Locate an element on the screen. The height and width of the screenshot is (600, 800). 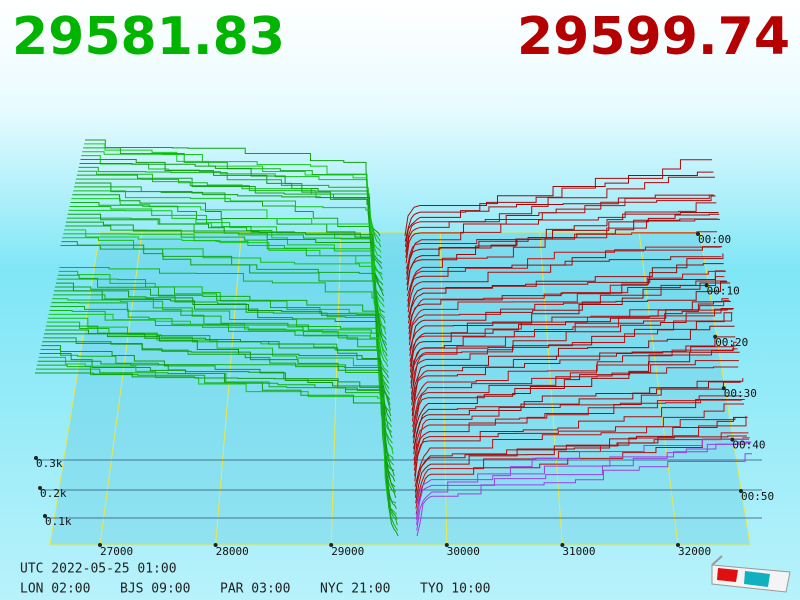
time-tick-label: 00:30 is located at coordinates (740, 393).